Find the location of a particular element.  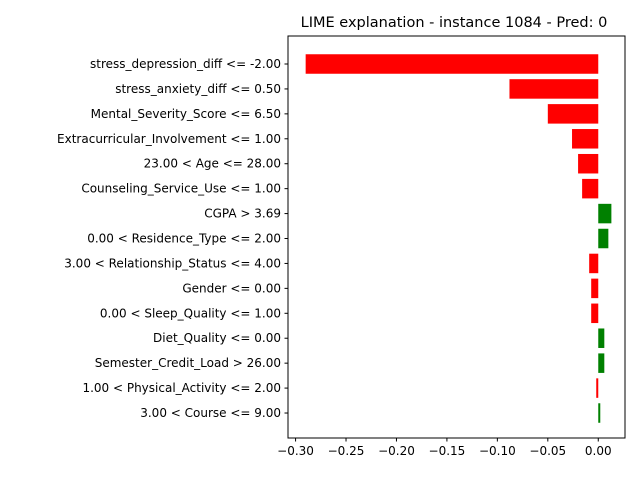

y-tick-label-10: 0.00 < Sleep_Quality <= 1.00 is located at coordinates (190, 313).